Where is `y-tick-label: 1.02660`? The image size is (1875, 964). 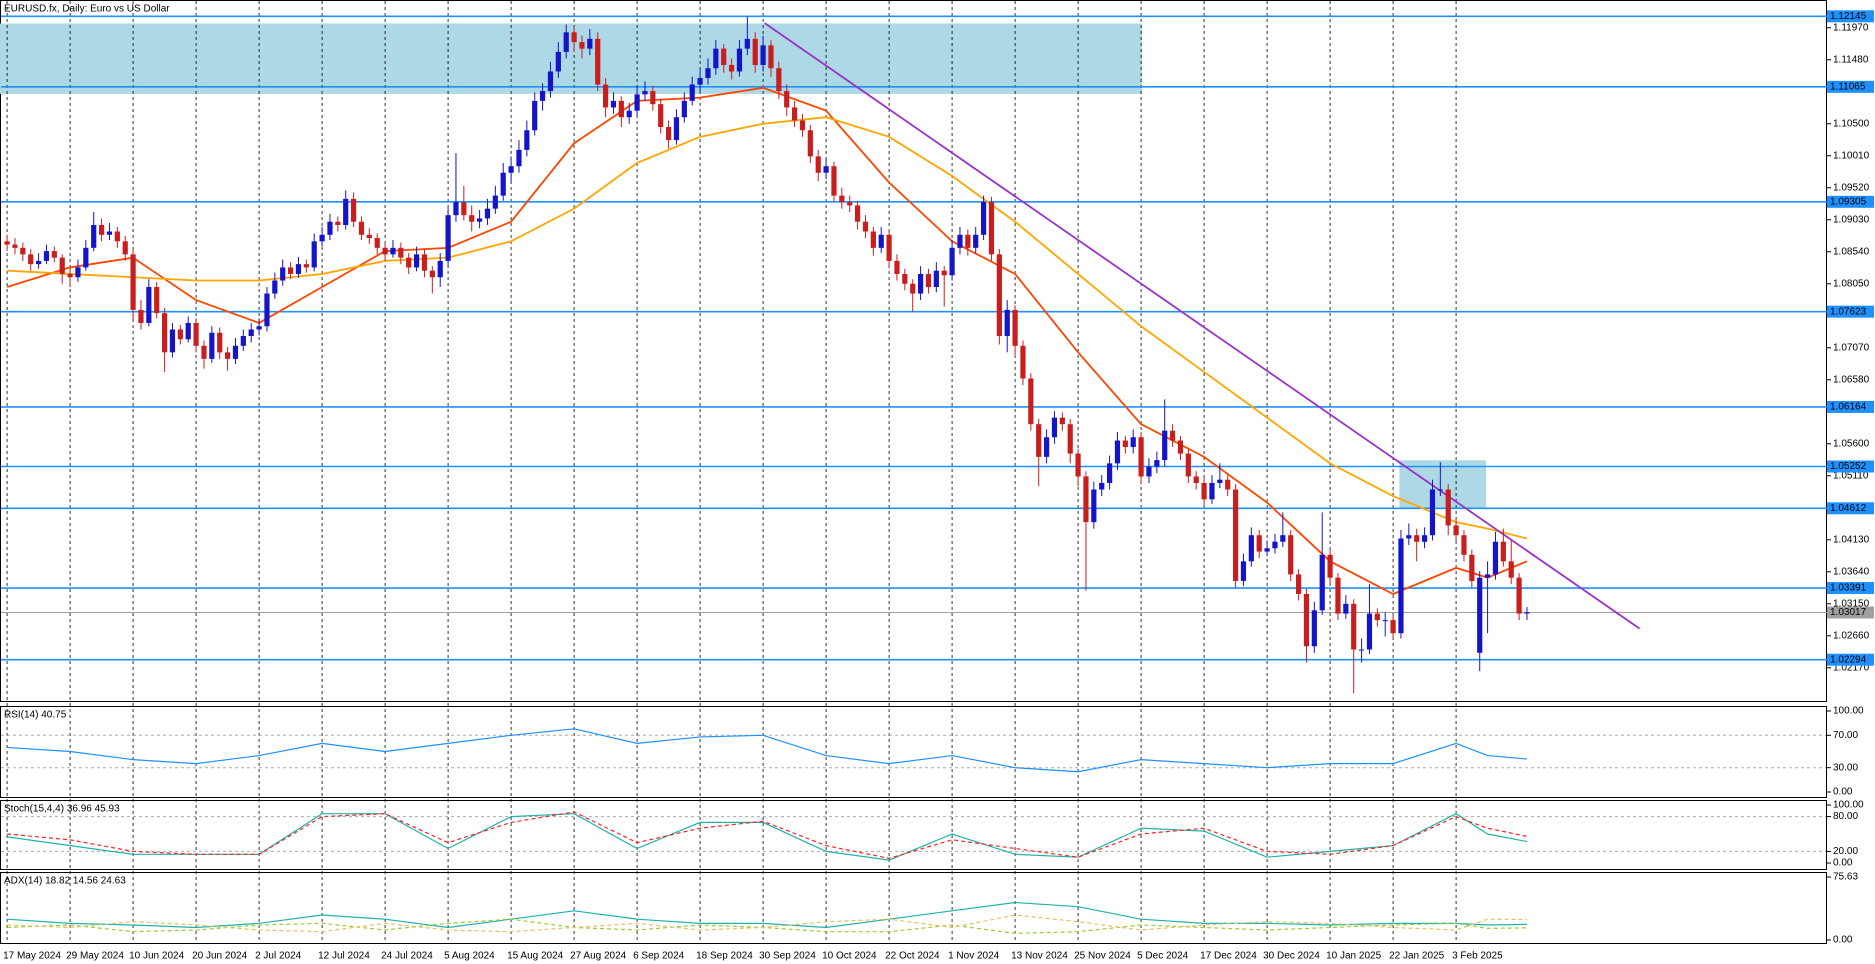 y-tick-label: 1.02660 is located at coordinates (1851, 635).